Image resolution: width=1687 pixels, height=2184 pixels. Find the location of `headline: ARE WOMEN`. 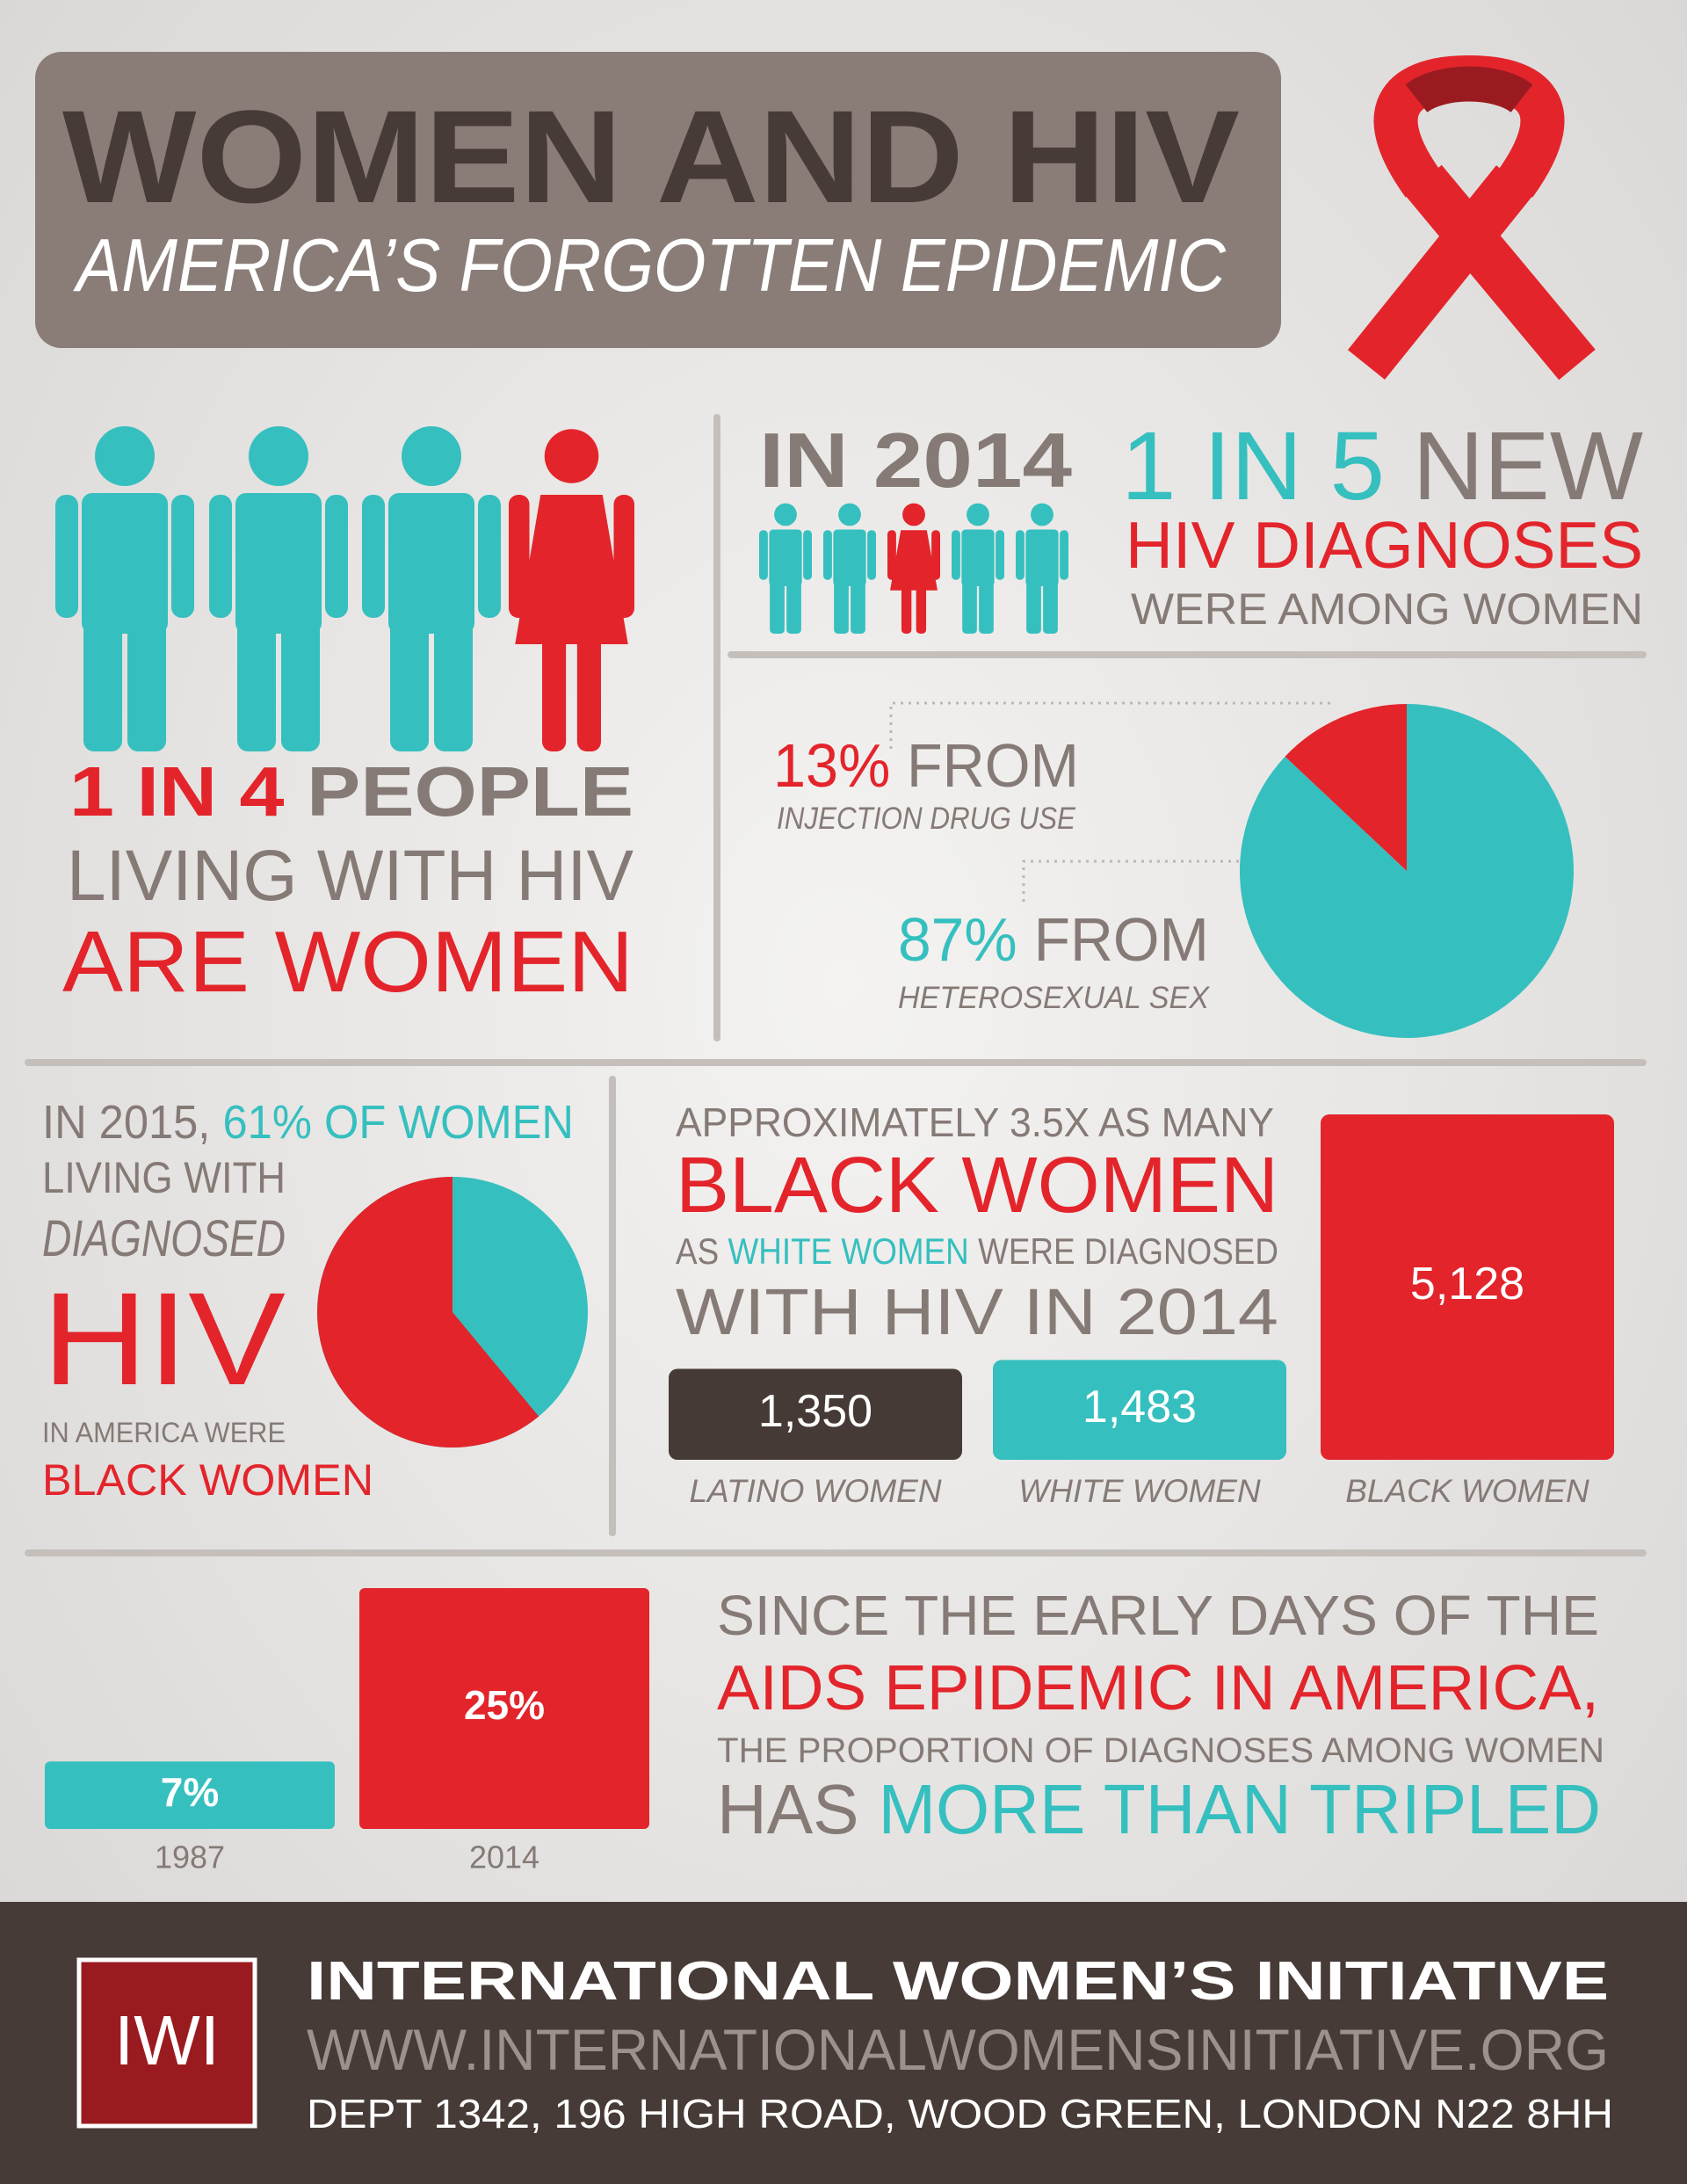

headline: ARE WOMEN is located at coordinates (348, 962).